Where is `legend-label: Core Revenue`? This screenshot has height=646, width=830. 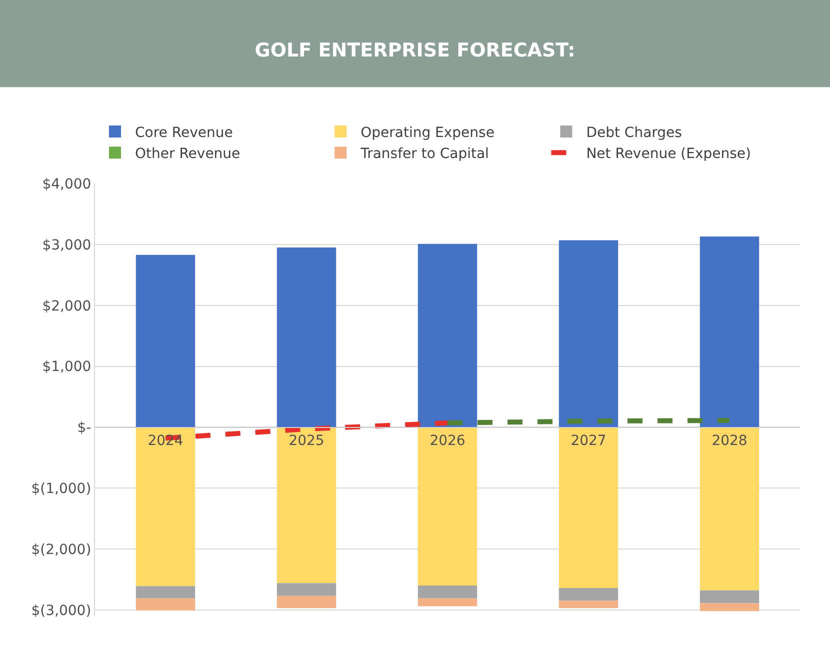
legend-label: Core Revenue is located at coordinates (184, 132).